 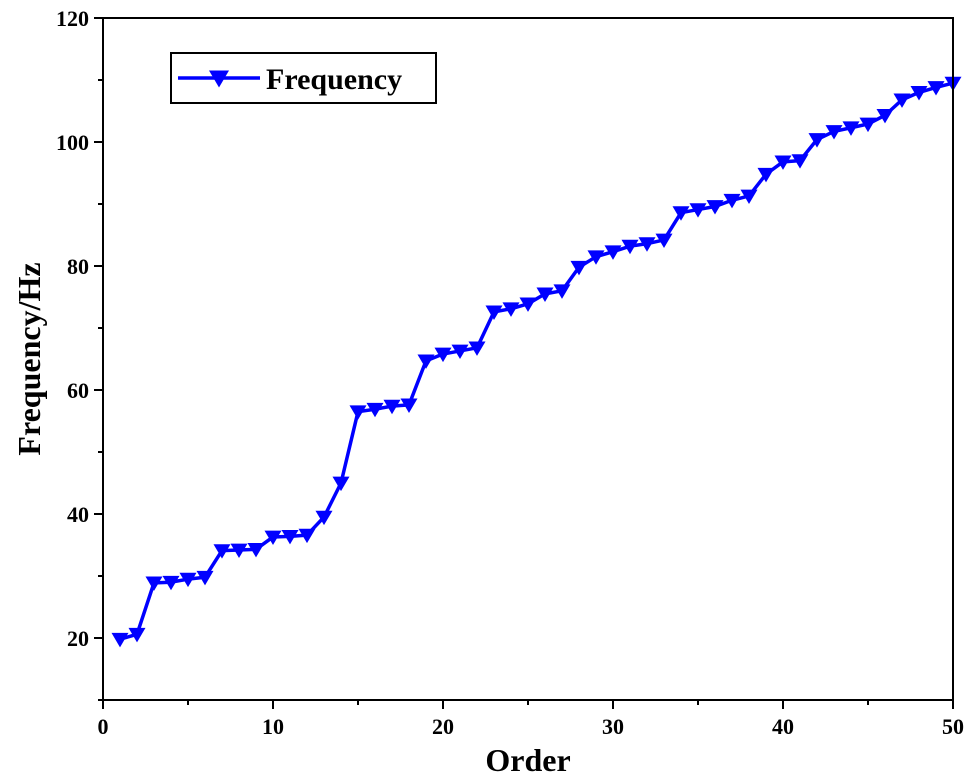 I want to click on x-tick-label: 40, so click(x=783, y=726).